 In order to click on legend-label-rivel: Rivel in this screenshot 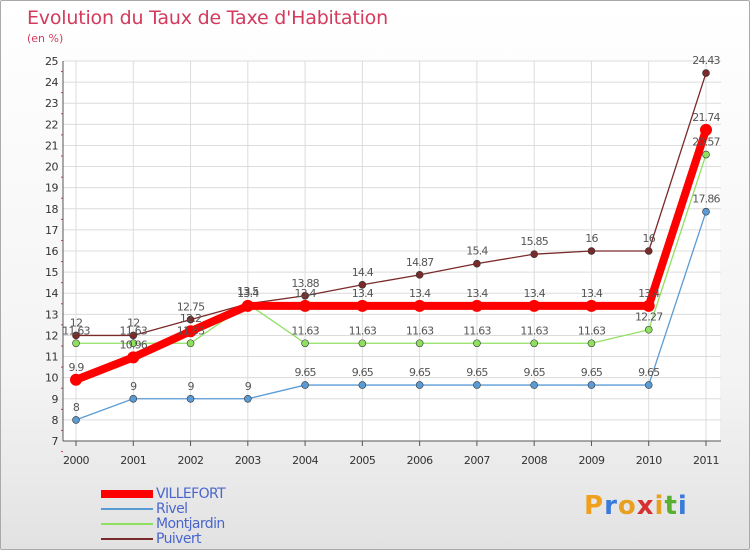, I will do `click(172, 509)`.